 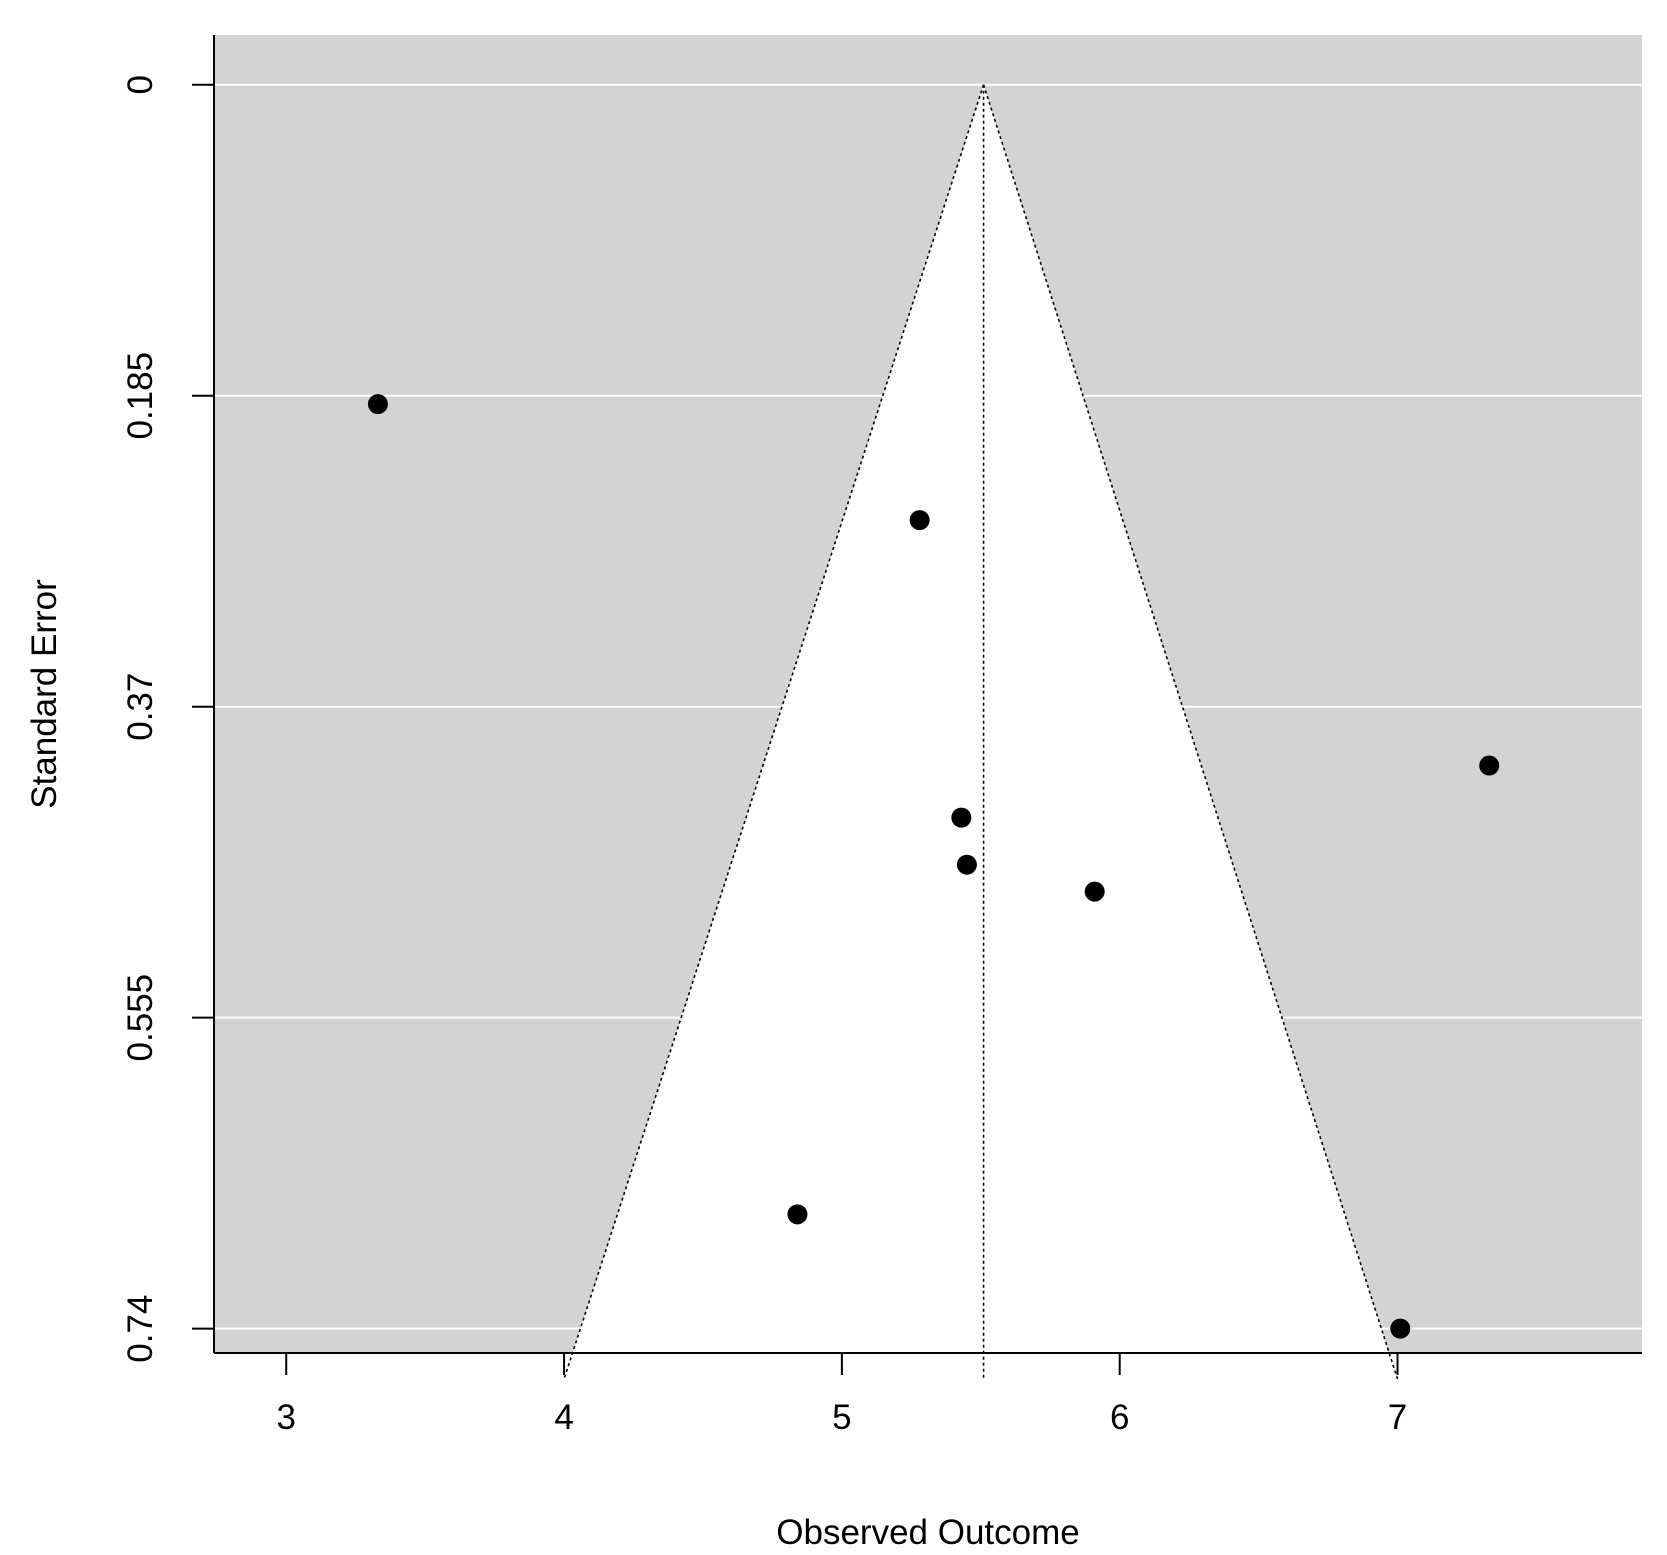 What do you see at coordinates (140, 84) in the screenshot?
I see `y-tick-label-0: 0` at bounding box center [140, 84].